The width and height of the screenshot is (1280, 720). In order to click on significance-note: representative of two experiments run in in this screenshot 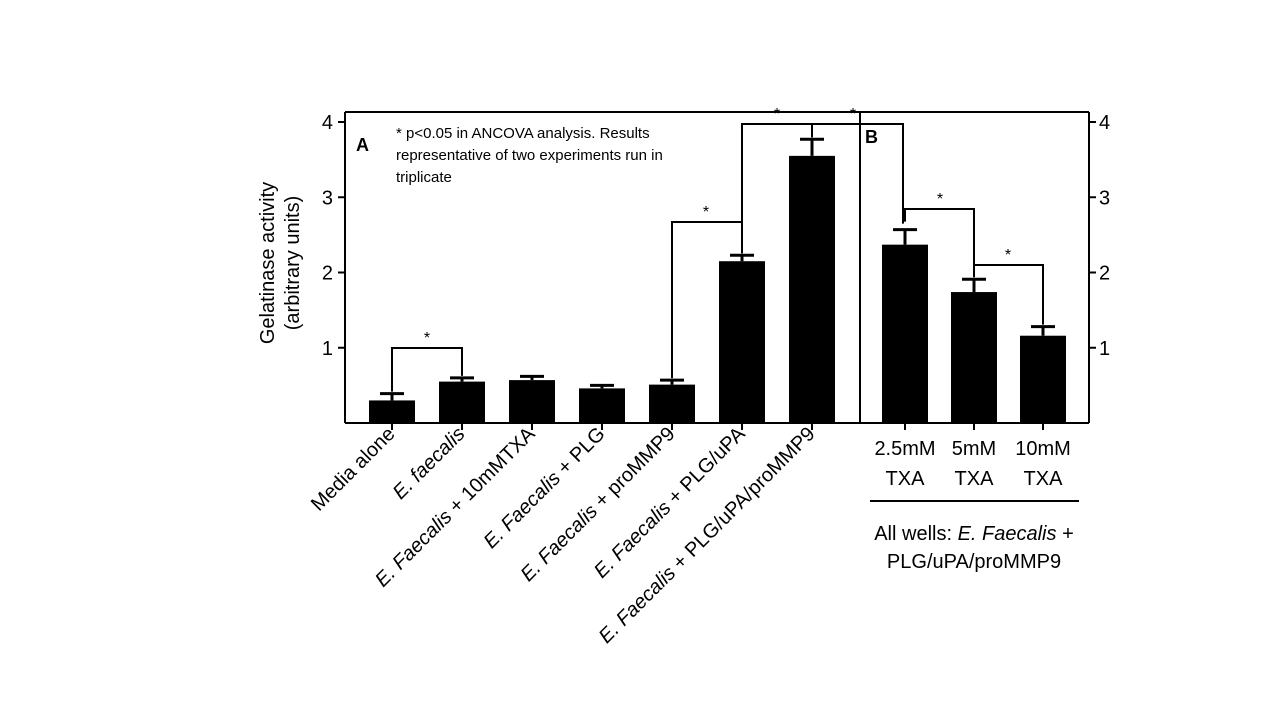, I will do `click(529, 155)`.